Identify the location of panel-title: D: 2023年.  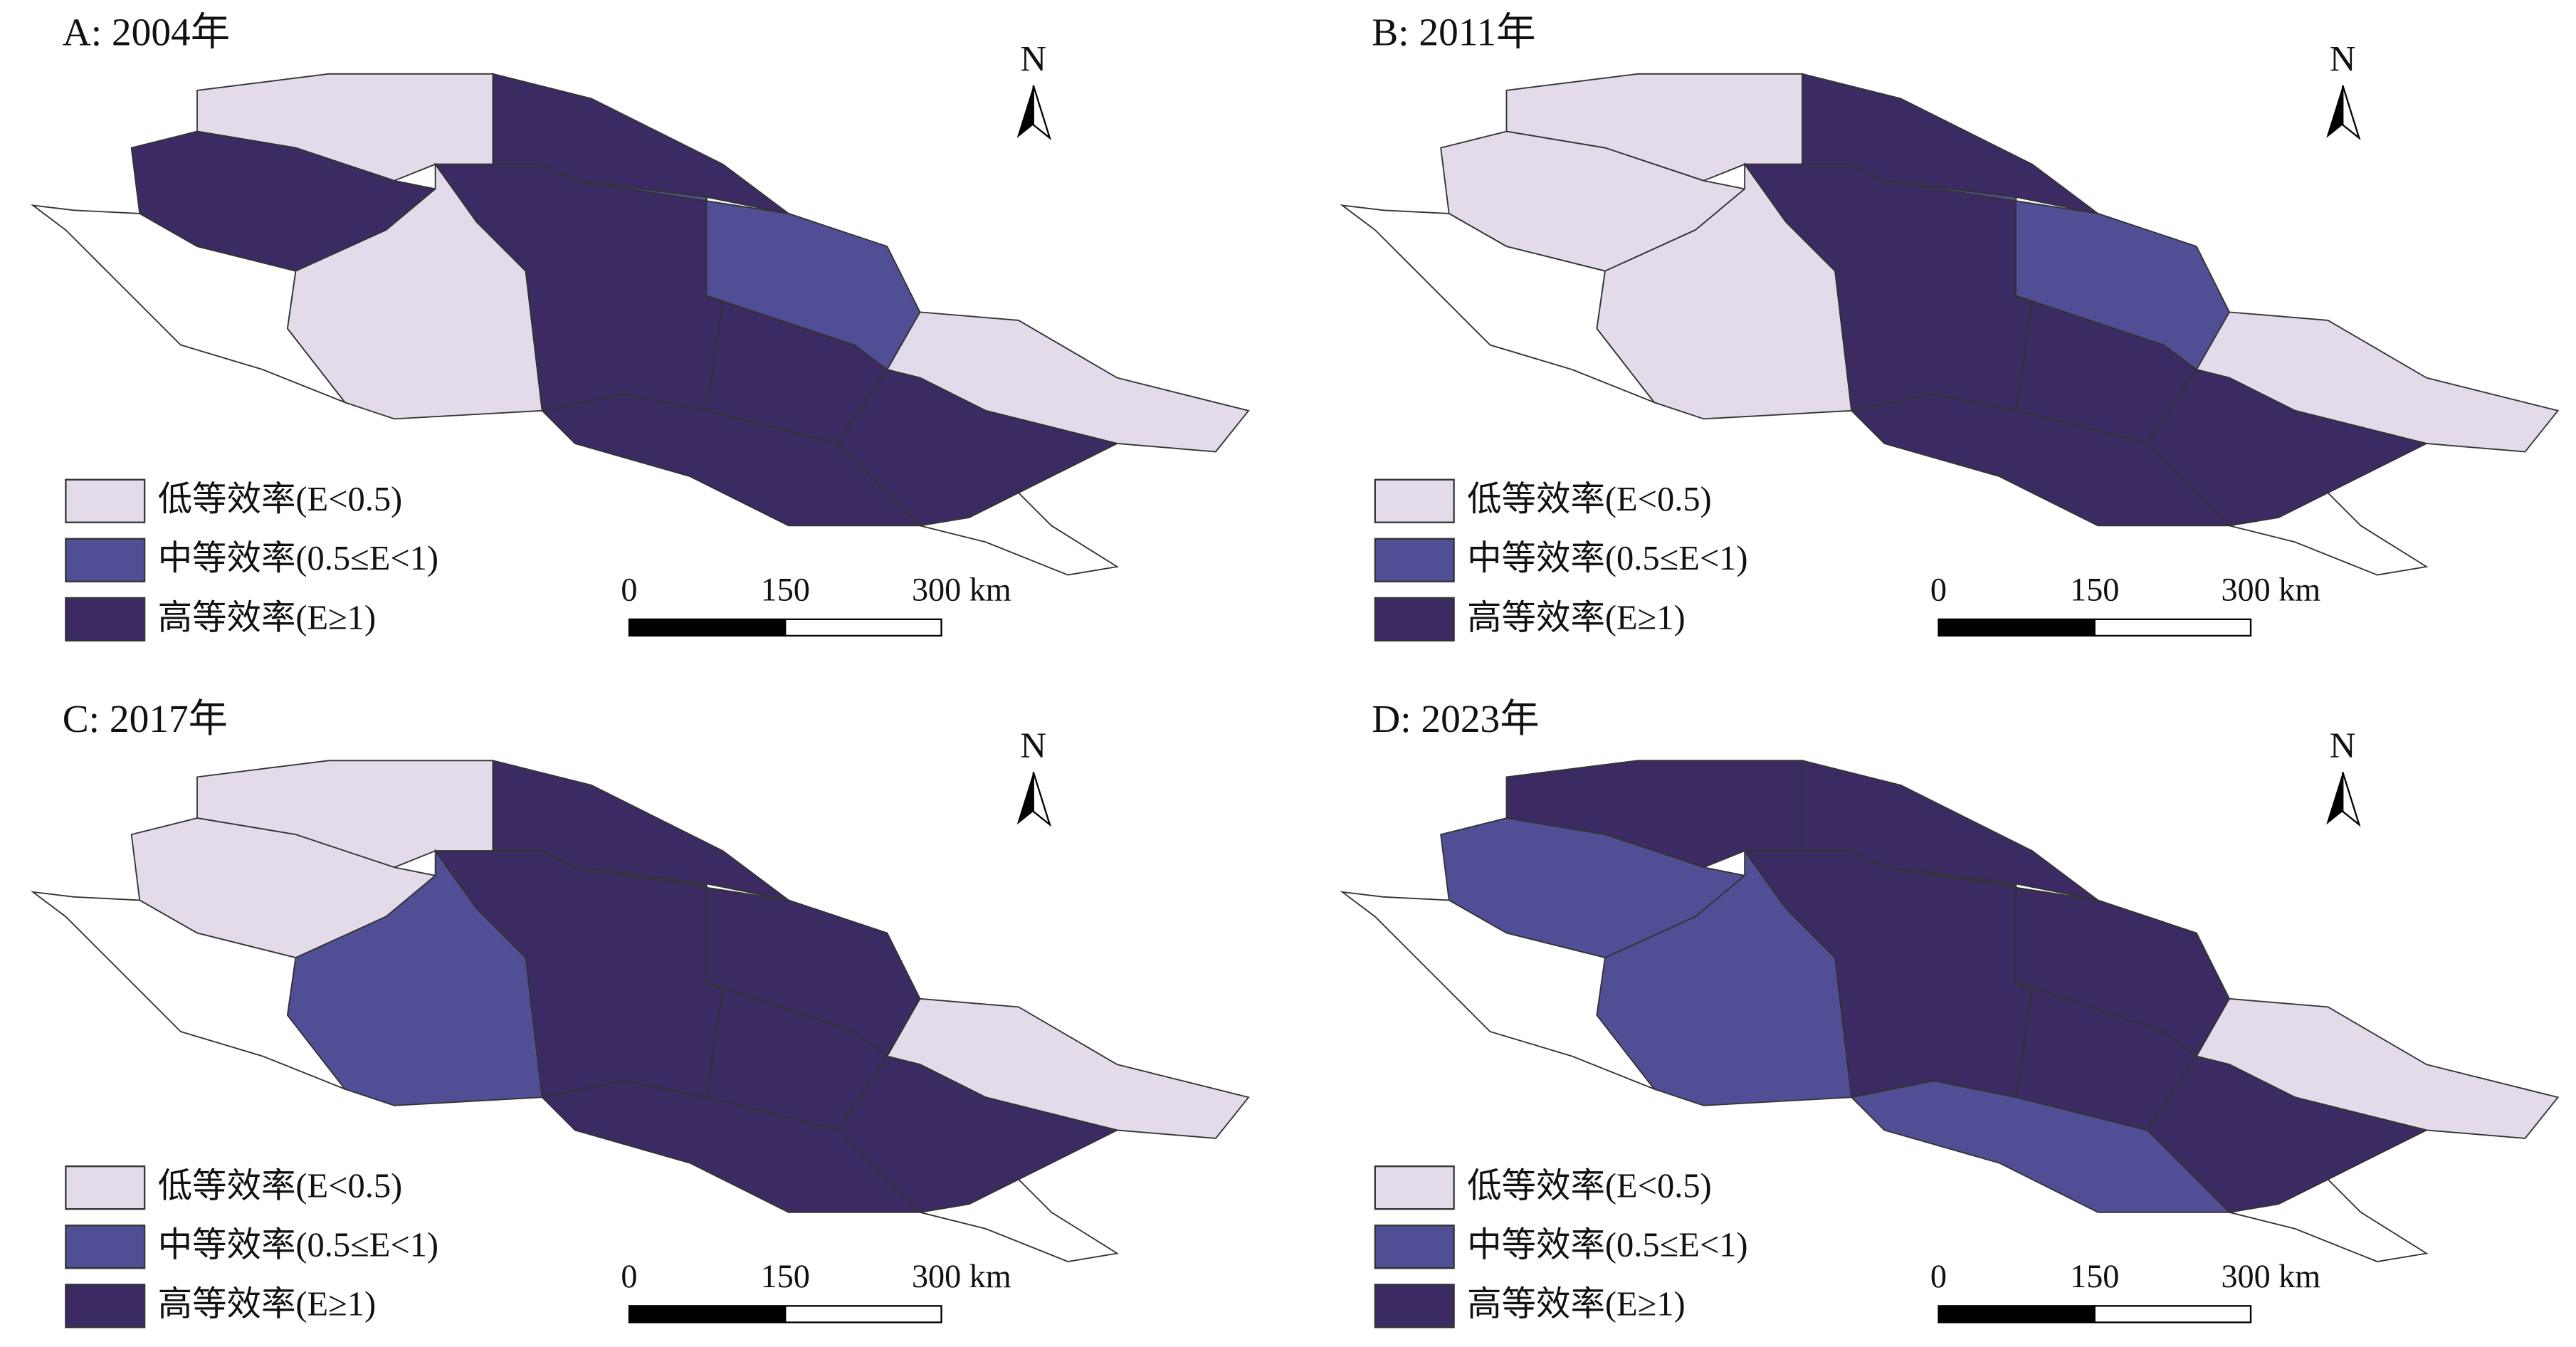
(1455, 718).